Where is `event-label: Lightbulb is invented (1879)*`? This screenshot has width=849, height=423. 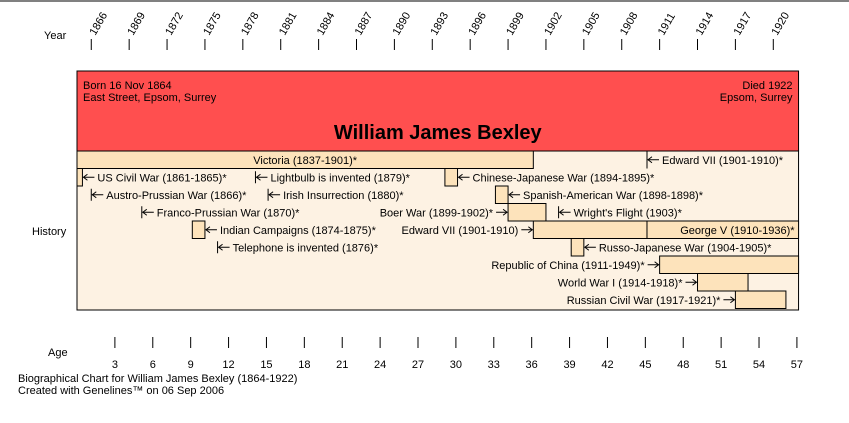
event-label: Lightbulb is invented (1879)* is located at coordinates (340, 178).